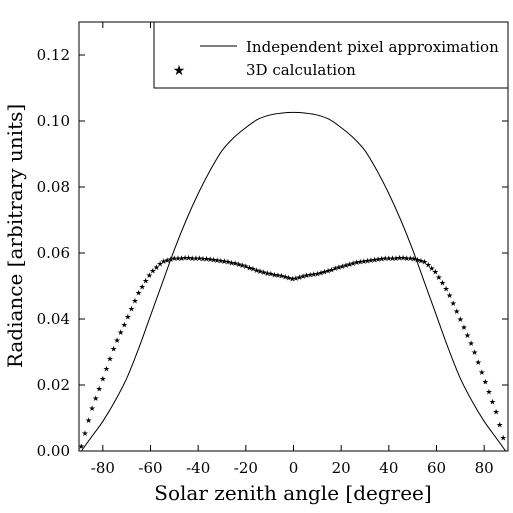 This screenshot has height=513, width=513. What do you see at coordinates (53, 253) in the screenshot?
I see `y-tick-label: 0.06` at bounding box center [53, 253].